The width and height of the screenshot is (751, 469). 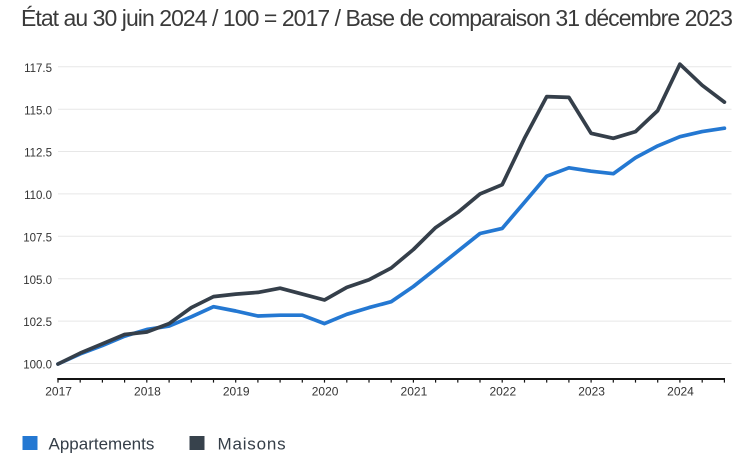 What do you see at coordinates (102, 444) in the screenshot?
I see `svg-text: Appartements` at bounding box center [102, 444].